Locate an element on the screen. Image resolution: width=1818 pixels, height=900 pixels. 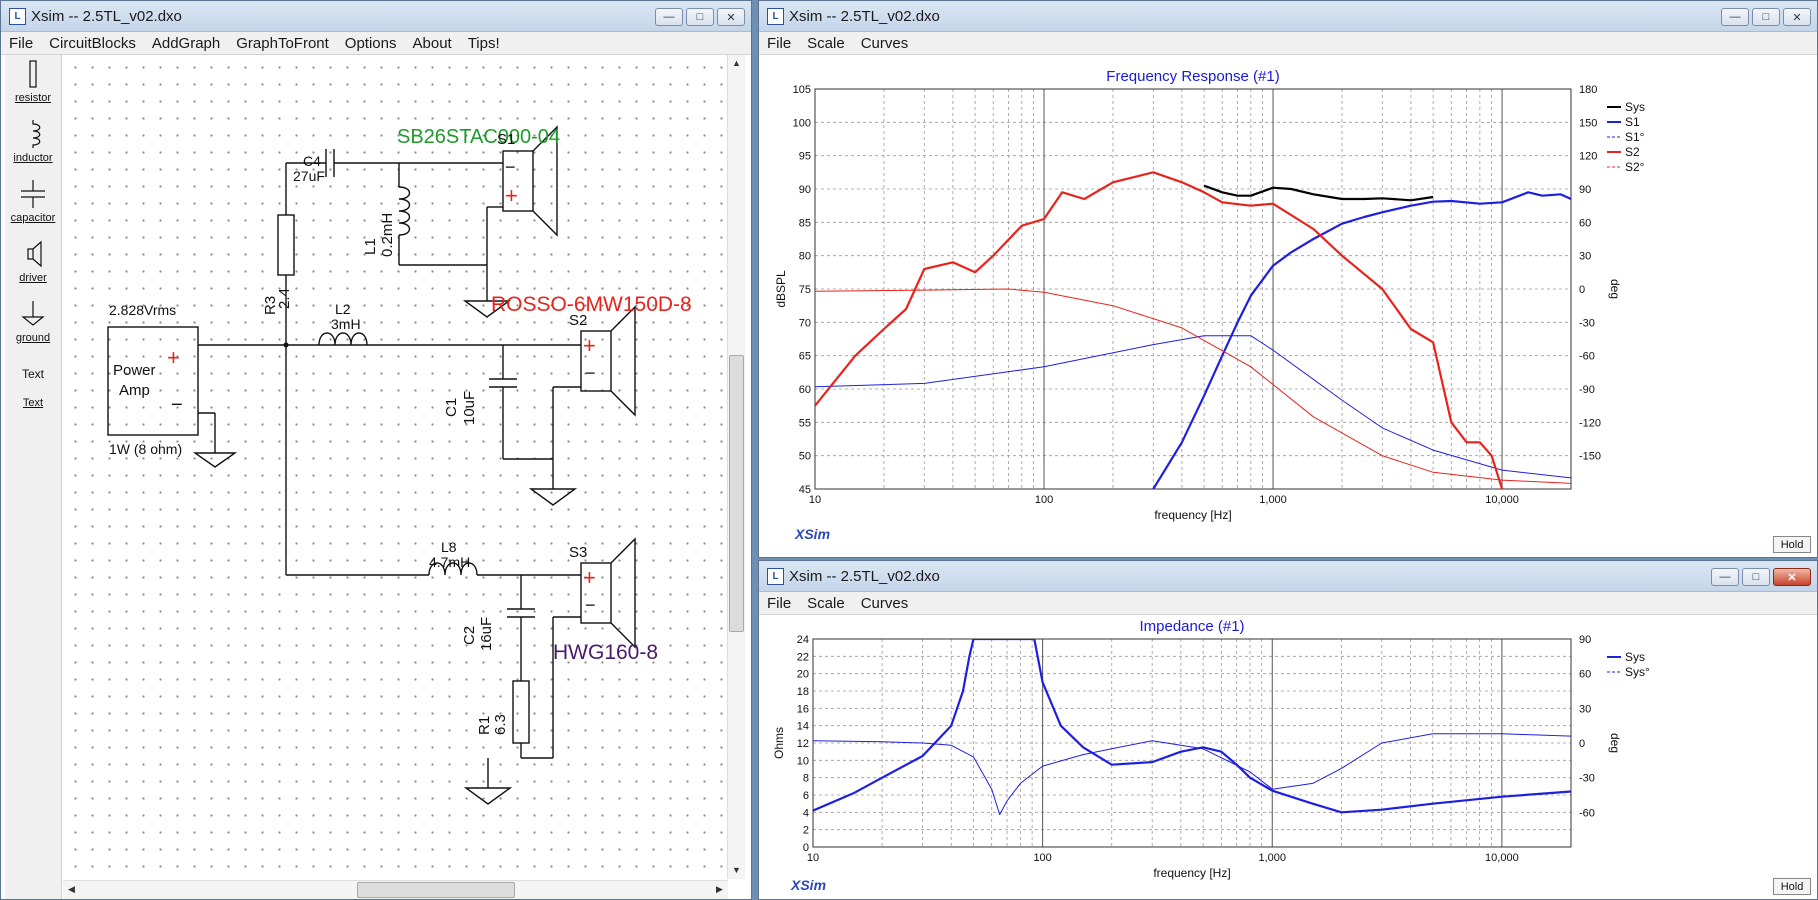
c1-name: C1 is located at coordinates (451, 407).